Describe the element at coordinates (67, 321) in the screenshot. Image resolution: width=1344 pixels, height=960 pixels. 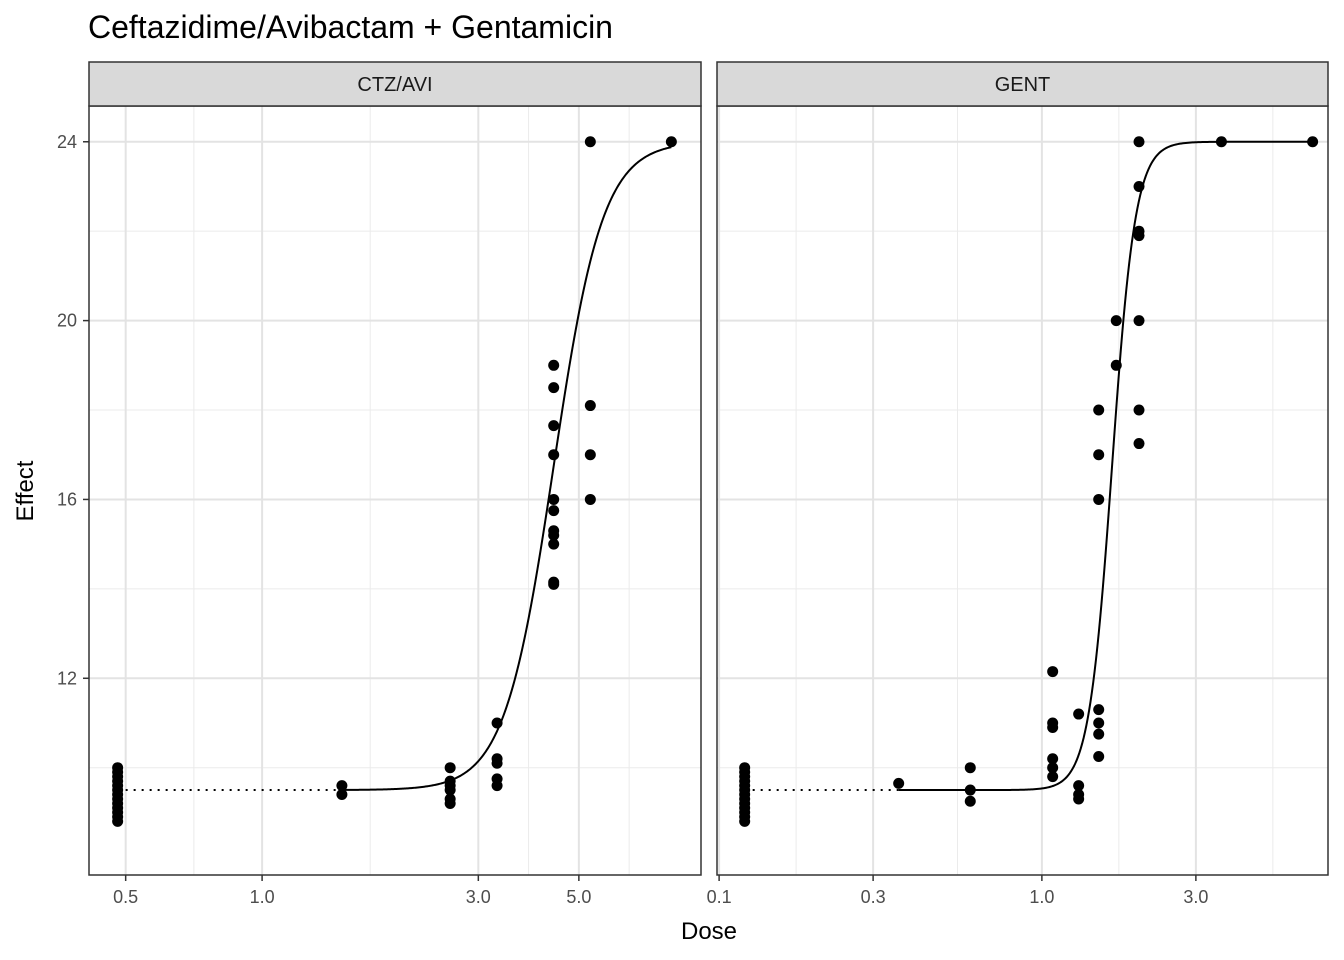
I see `y-tick-label: 20` at that location.